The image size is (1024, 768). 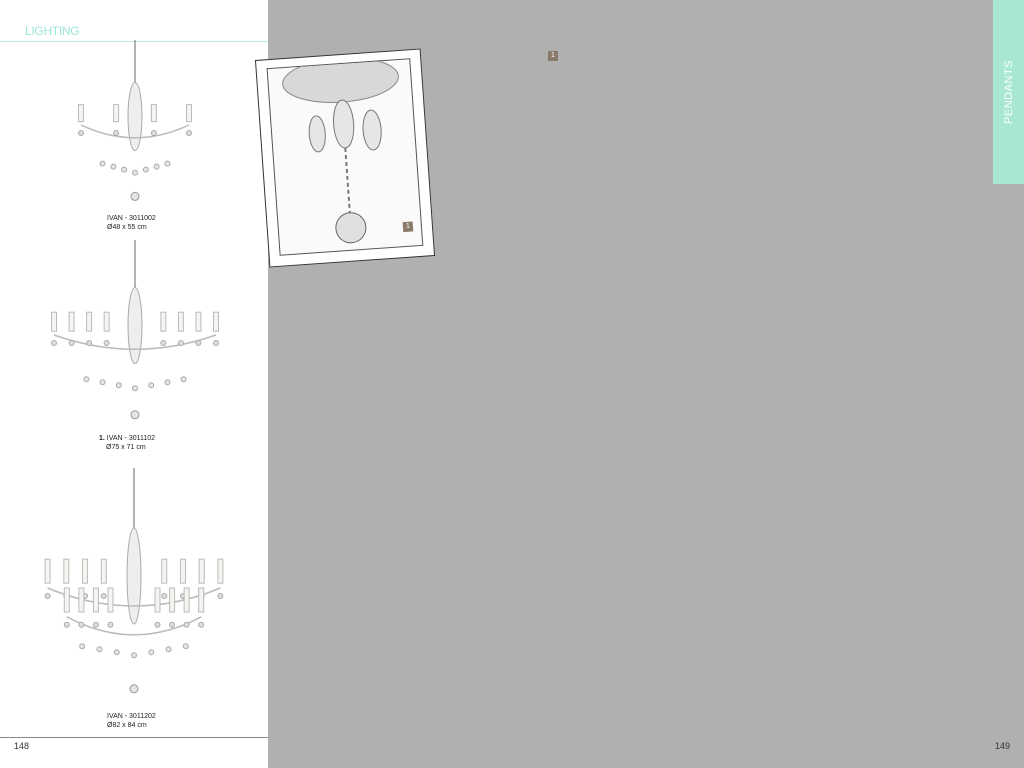 I want to click on header-rule, so click(x=134, y=41).